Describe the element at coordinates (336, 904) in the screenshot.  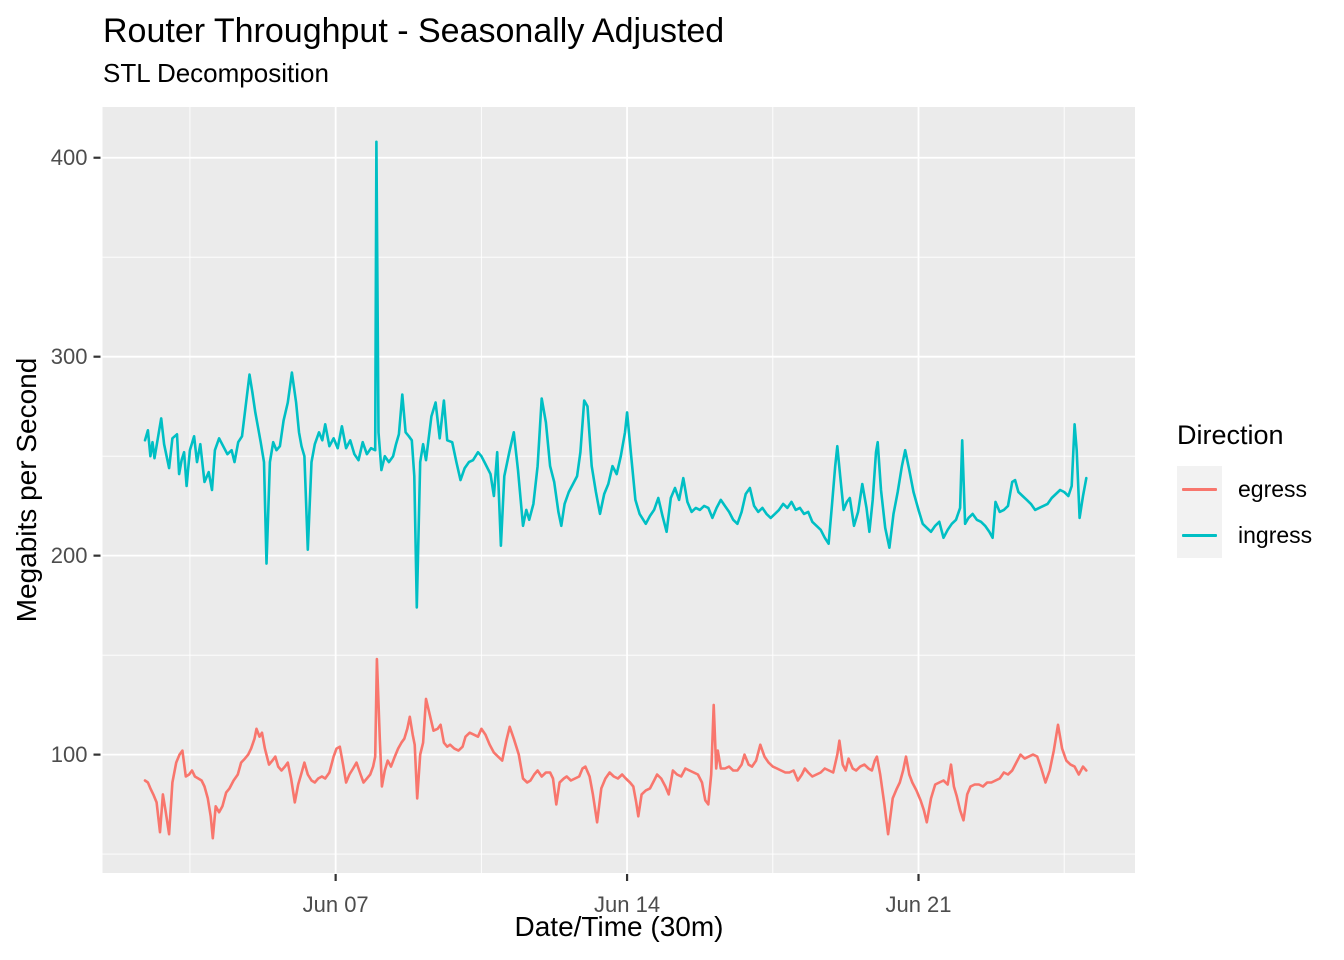
I see `x-tick-label: Jun 07` at that location.